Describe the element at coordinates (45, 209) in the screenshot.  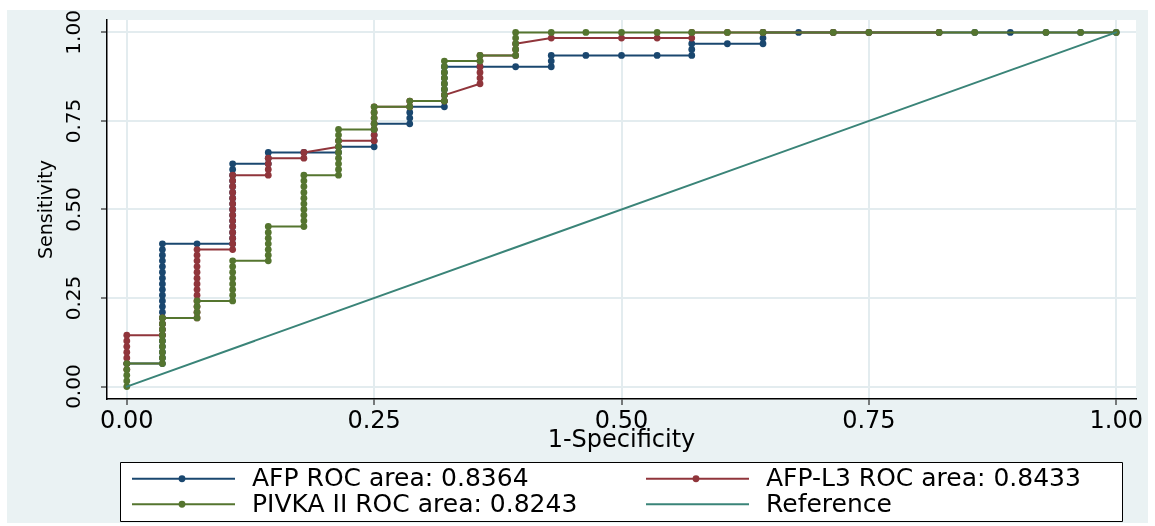
I see `y-axis-title: Sensitivity` at that location.